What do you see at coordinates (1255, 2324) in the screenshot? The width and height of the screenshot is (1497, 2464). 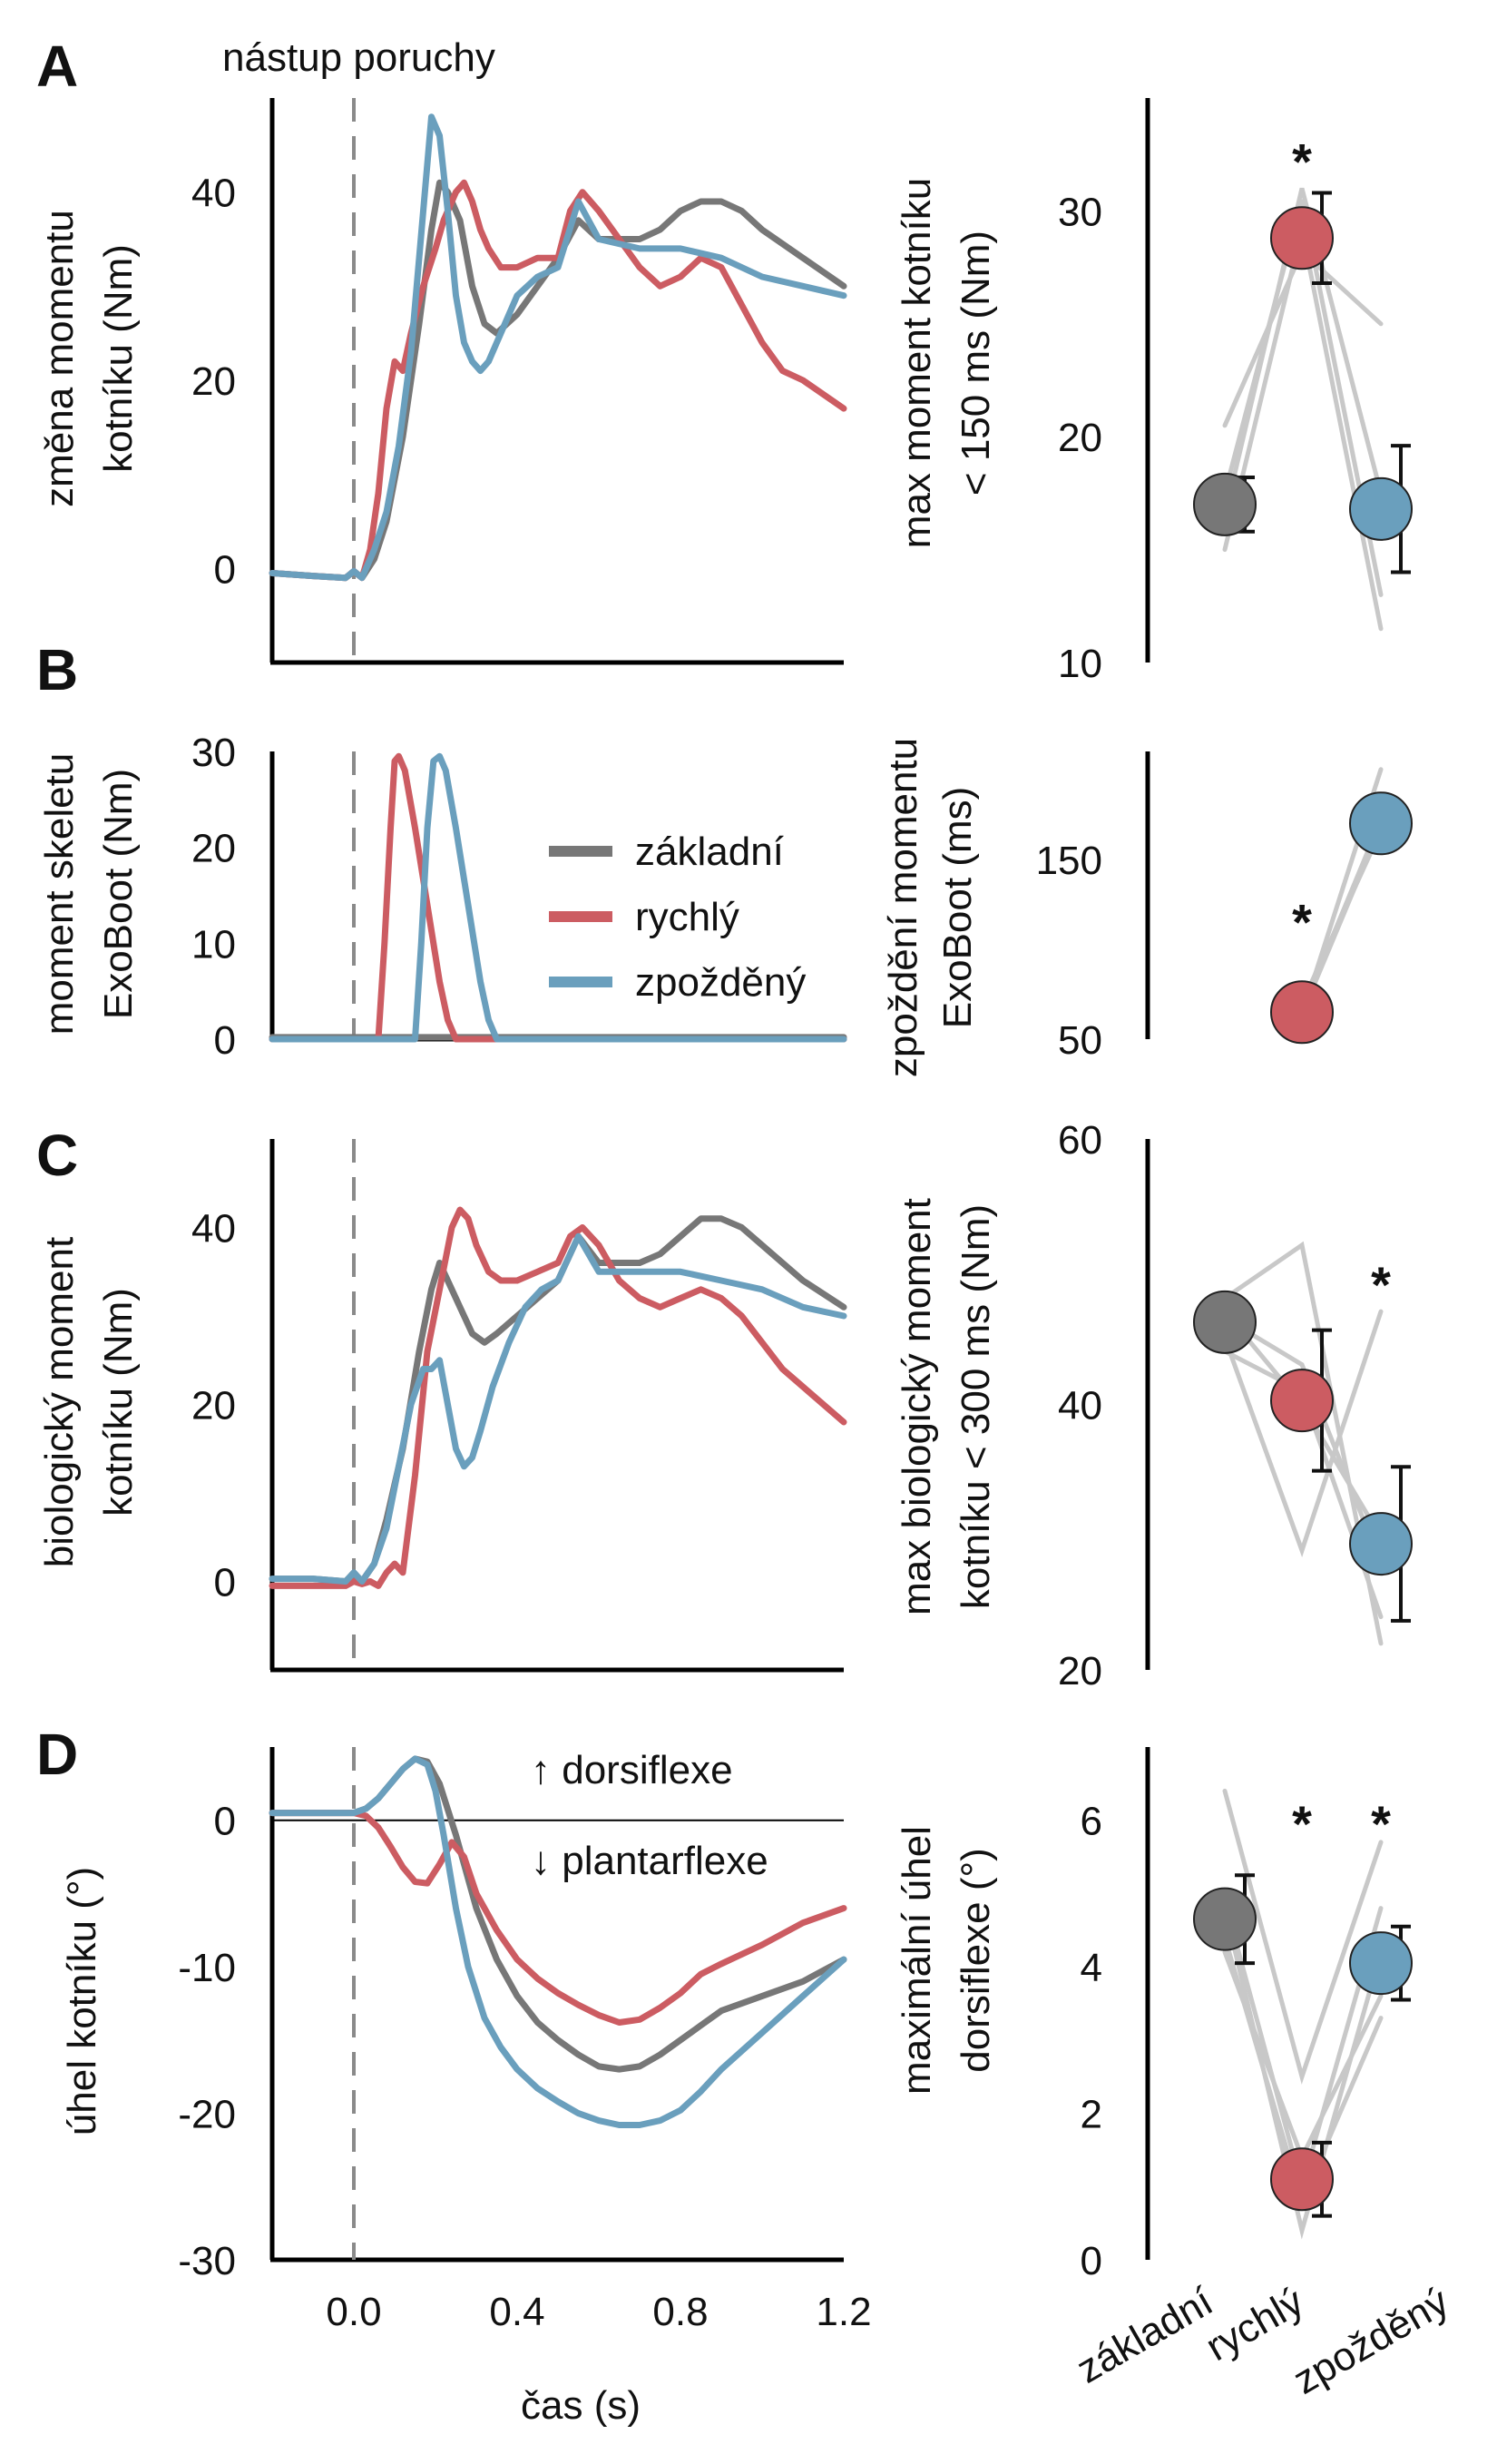 I see `group-label-fast: rychlý` at bounding box center [1255, 2324].